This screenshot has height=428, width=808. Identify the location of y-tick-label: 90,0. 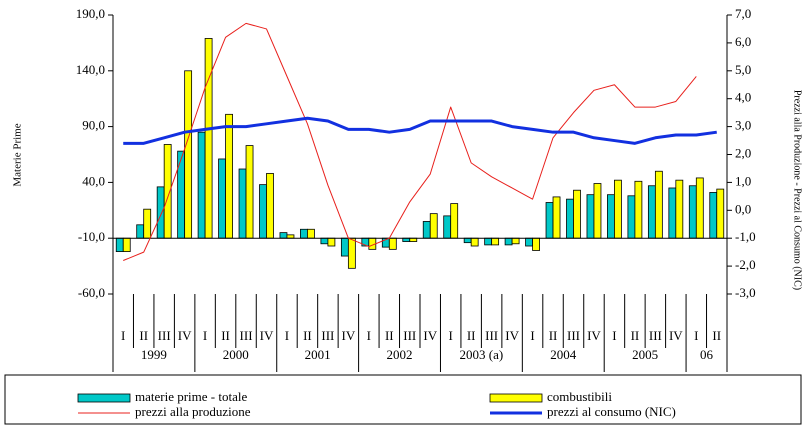
(93, 125).